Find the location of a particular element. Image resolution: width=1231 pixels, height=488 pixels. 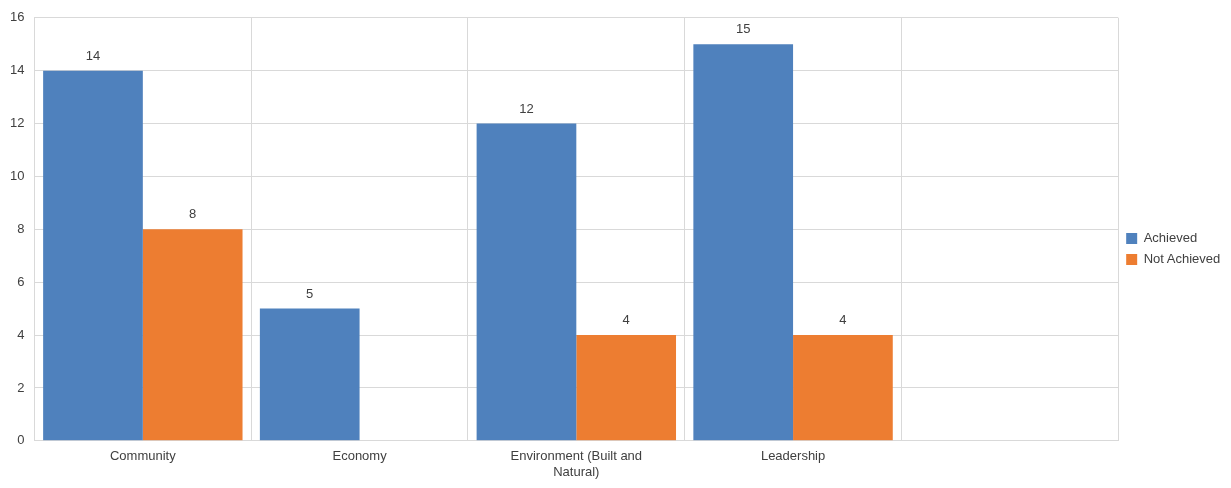

legend-label: Achieved is located at coordinates (1170, 238).